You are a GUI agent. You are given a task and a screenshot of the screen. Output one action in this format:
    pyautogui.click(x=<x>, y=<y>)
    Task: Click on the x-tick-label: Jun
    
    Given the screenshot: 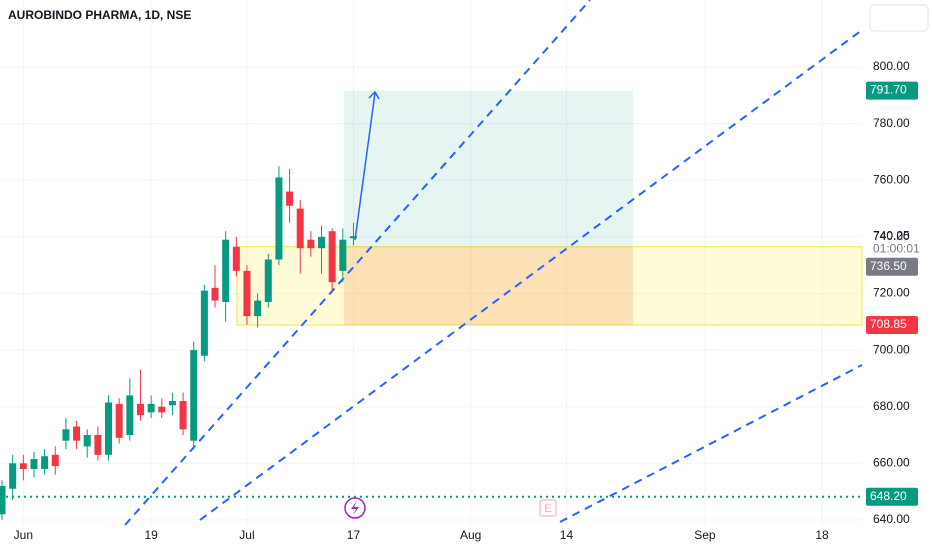 What is the action you would take?
    pyautogui.click(x=23, y=535)
    